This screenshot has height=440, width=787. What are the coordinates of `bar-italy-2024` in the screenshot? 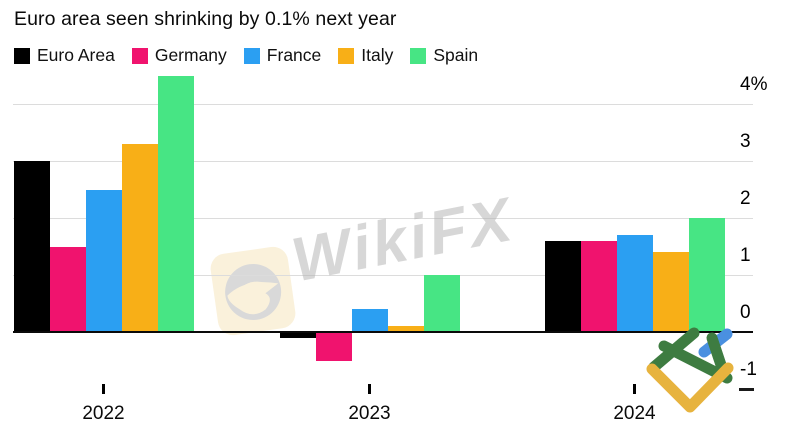 It's located at (670, 292).